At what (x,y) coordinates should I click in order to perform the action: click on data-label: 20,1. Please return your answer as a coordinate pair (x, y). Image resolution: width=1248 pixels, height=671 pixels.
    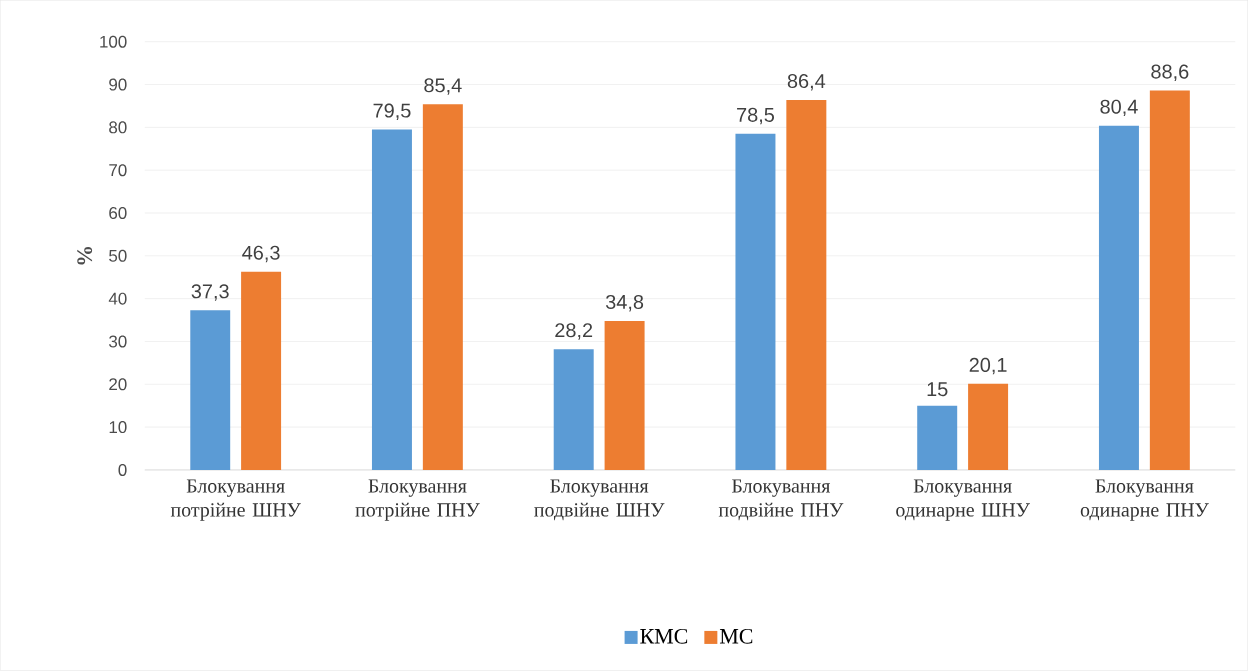
    Looking at the image, I should click on (988, 366).